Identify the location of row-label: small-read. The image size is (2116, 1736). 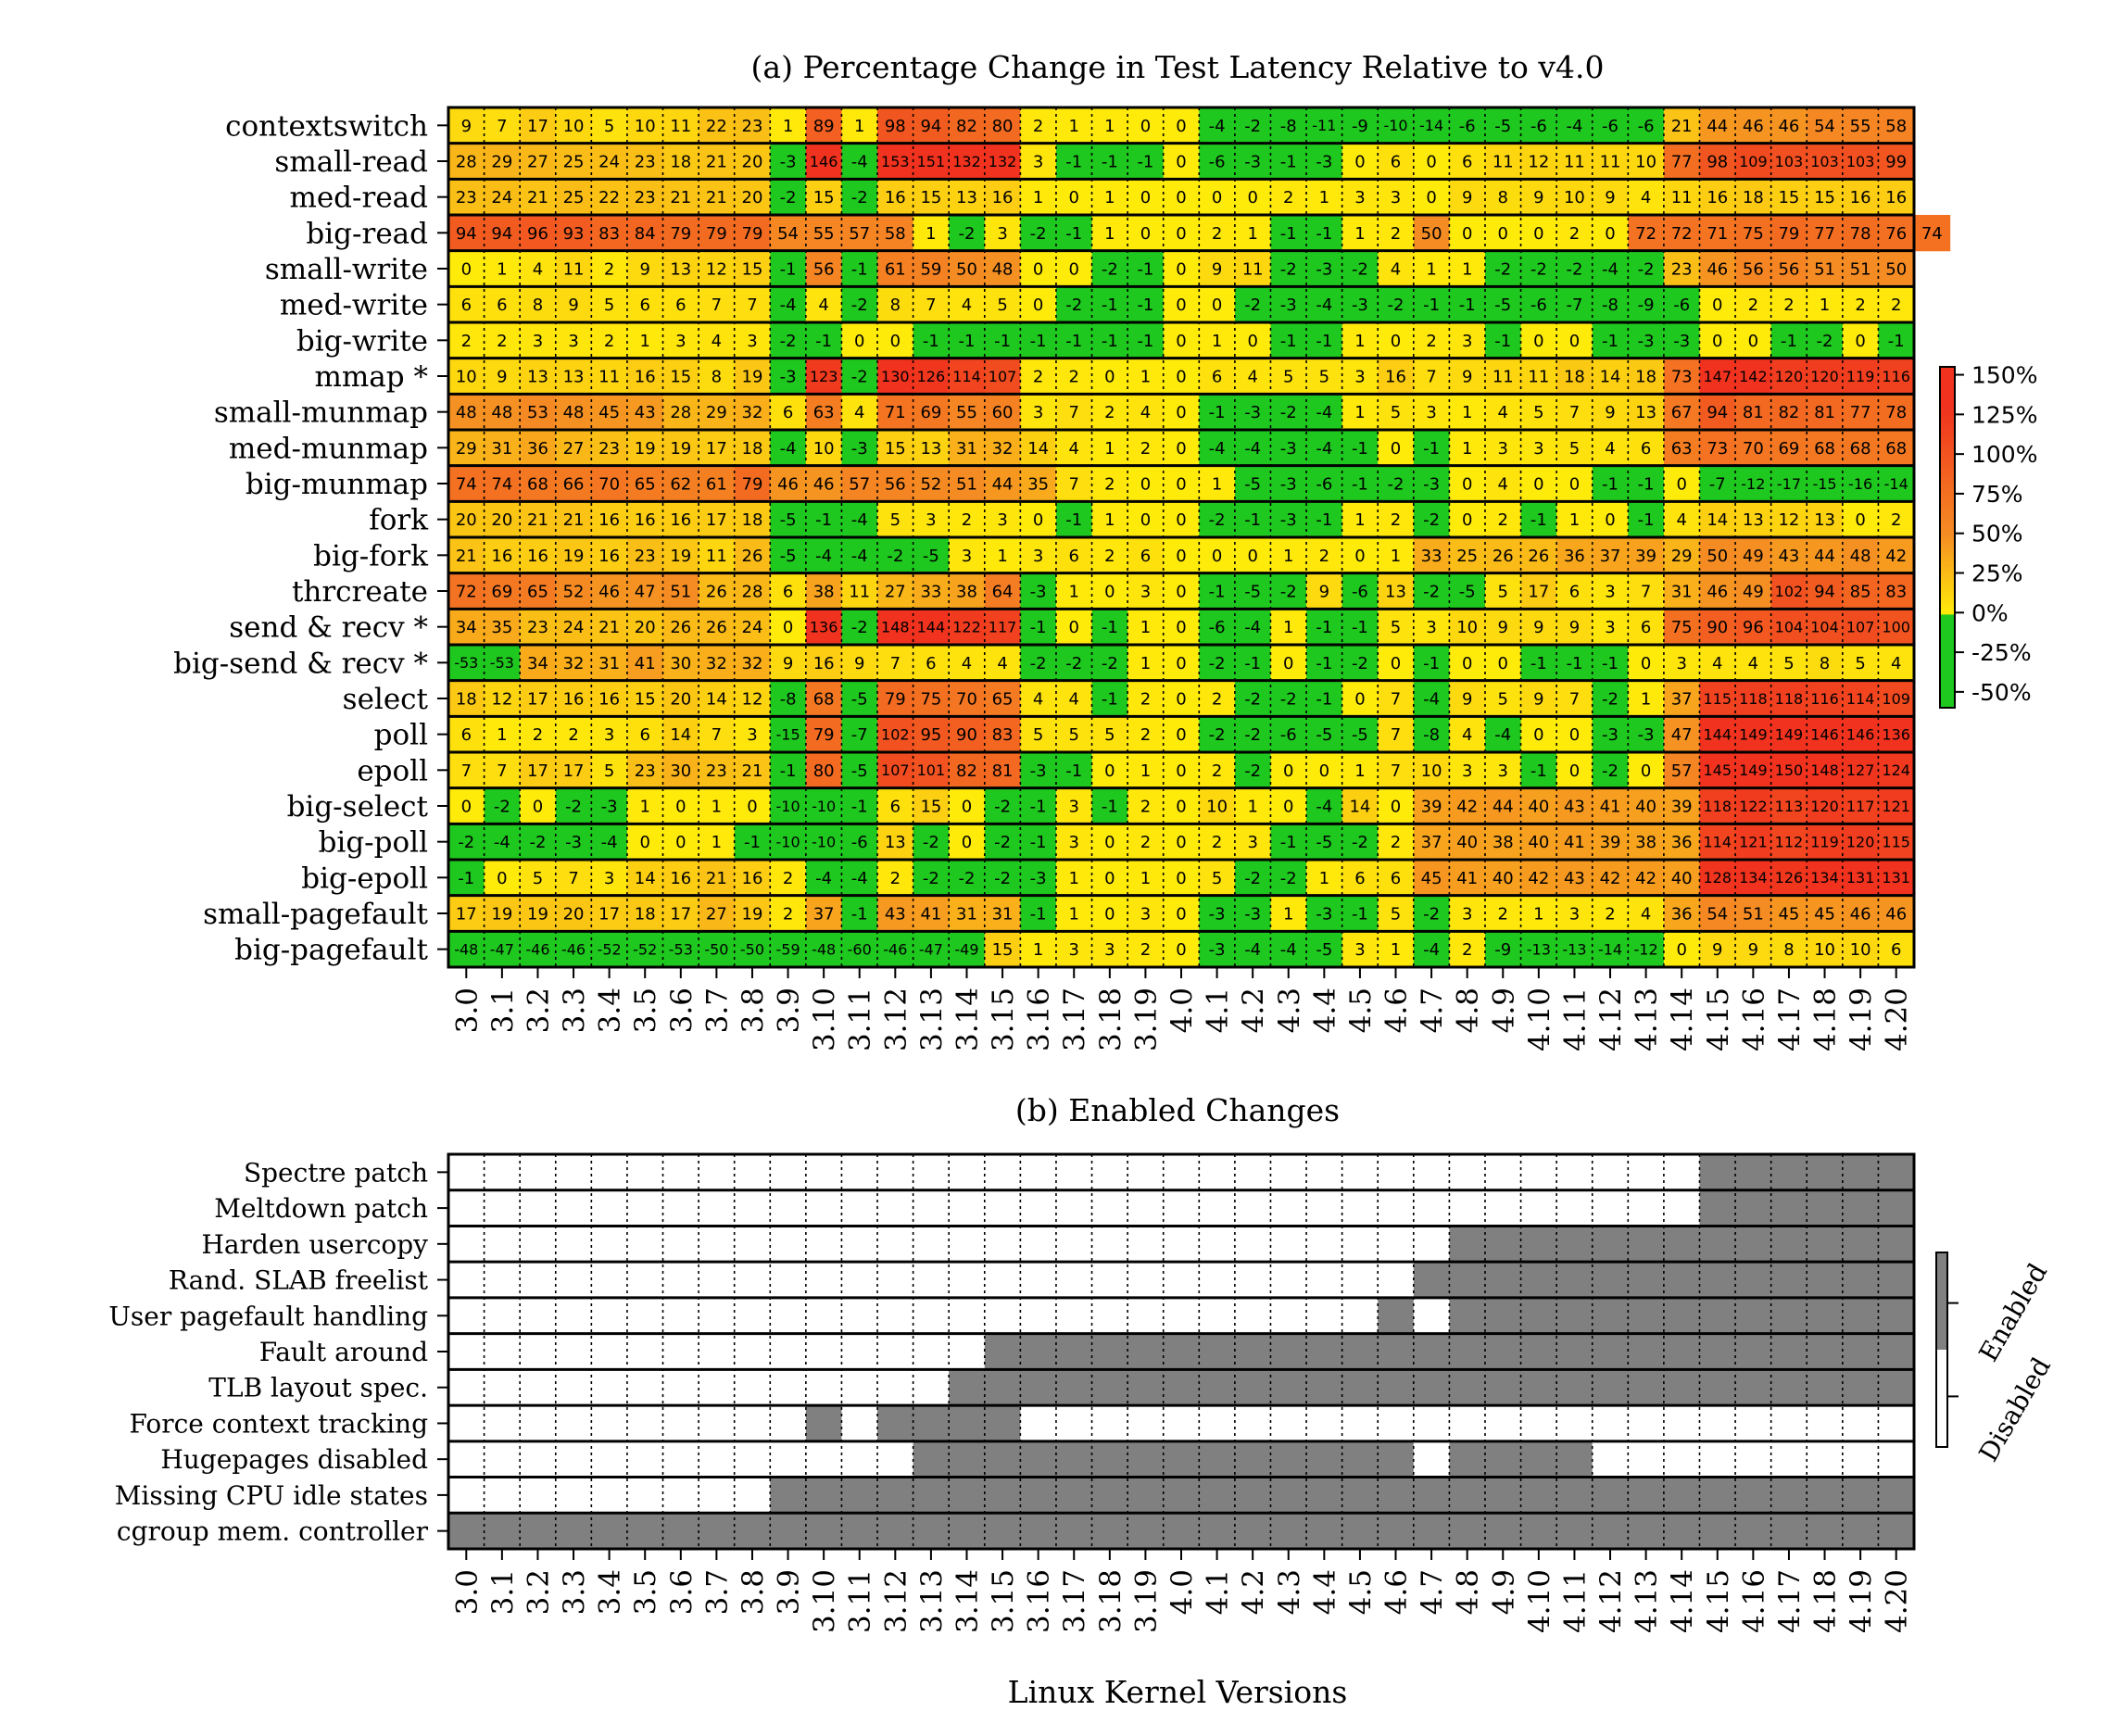
(351, 162).